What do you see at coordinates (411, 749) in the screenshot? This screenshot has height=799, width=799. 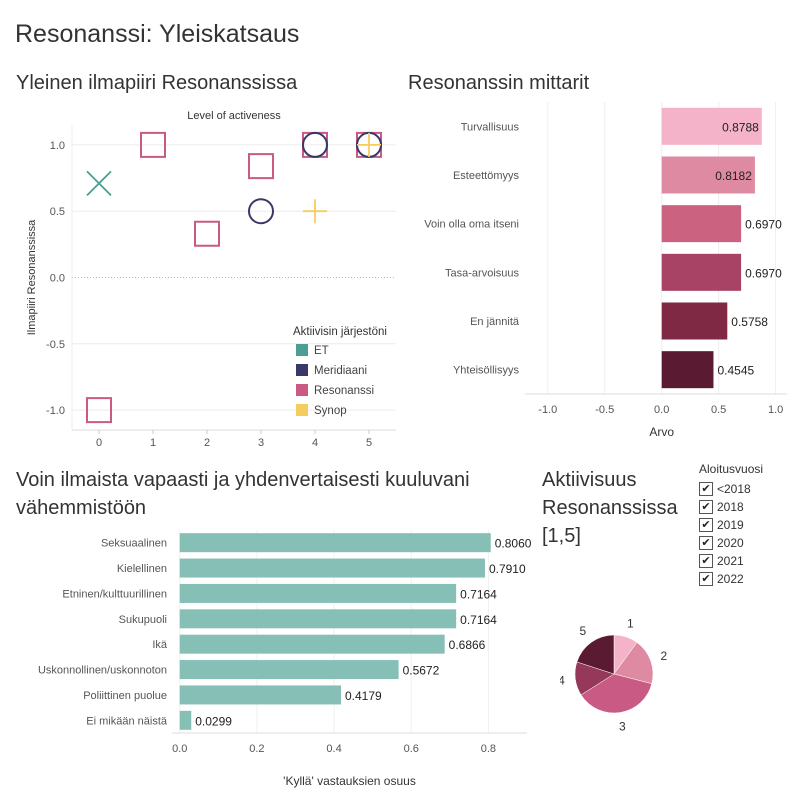 I see `x-tick-label: 0.6` at bounding box center [411, 749].